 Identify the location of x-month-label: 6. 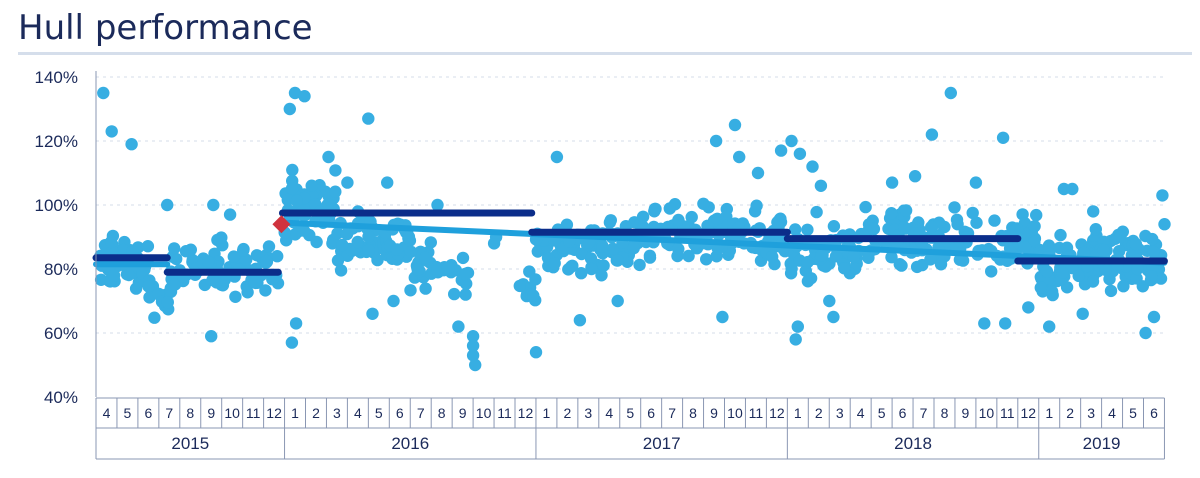
(651, 413).